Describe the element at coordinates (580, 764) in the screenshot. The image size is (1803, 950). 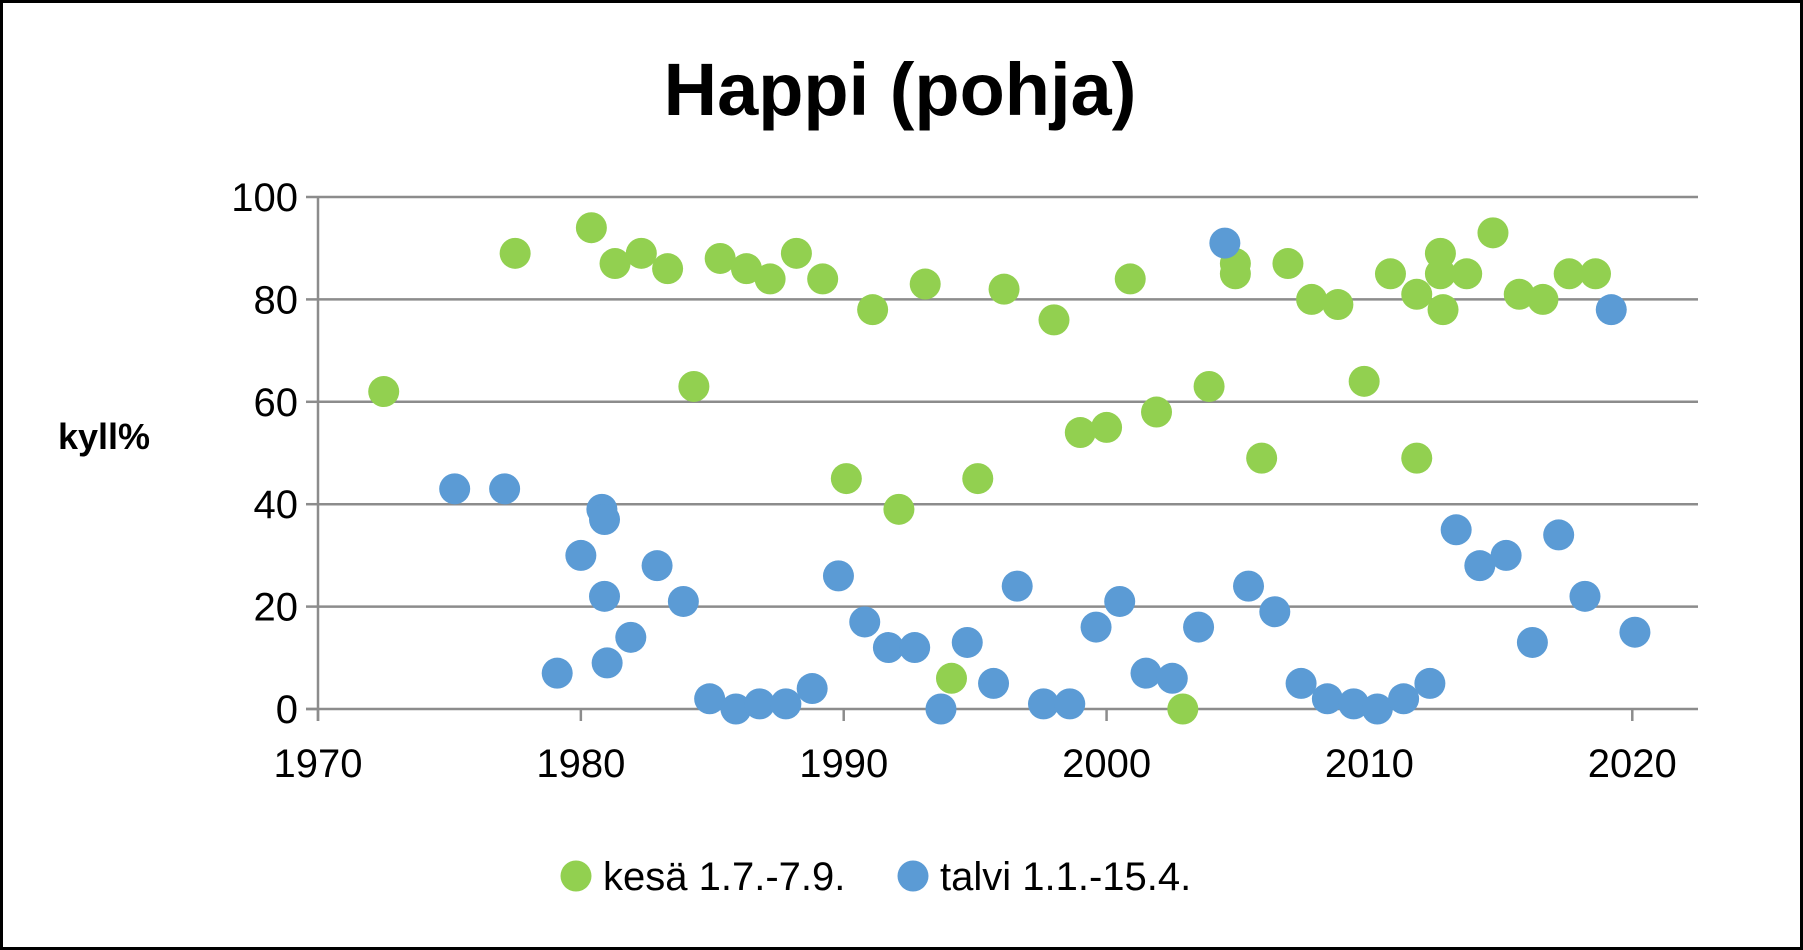
I see `x-tick-label: 1980` at that location.